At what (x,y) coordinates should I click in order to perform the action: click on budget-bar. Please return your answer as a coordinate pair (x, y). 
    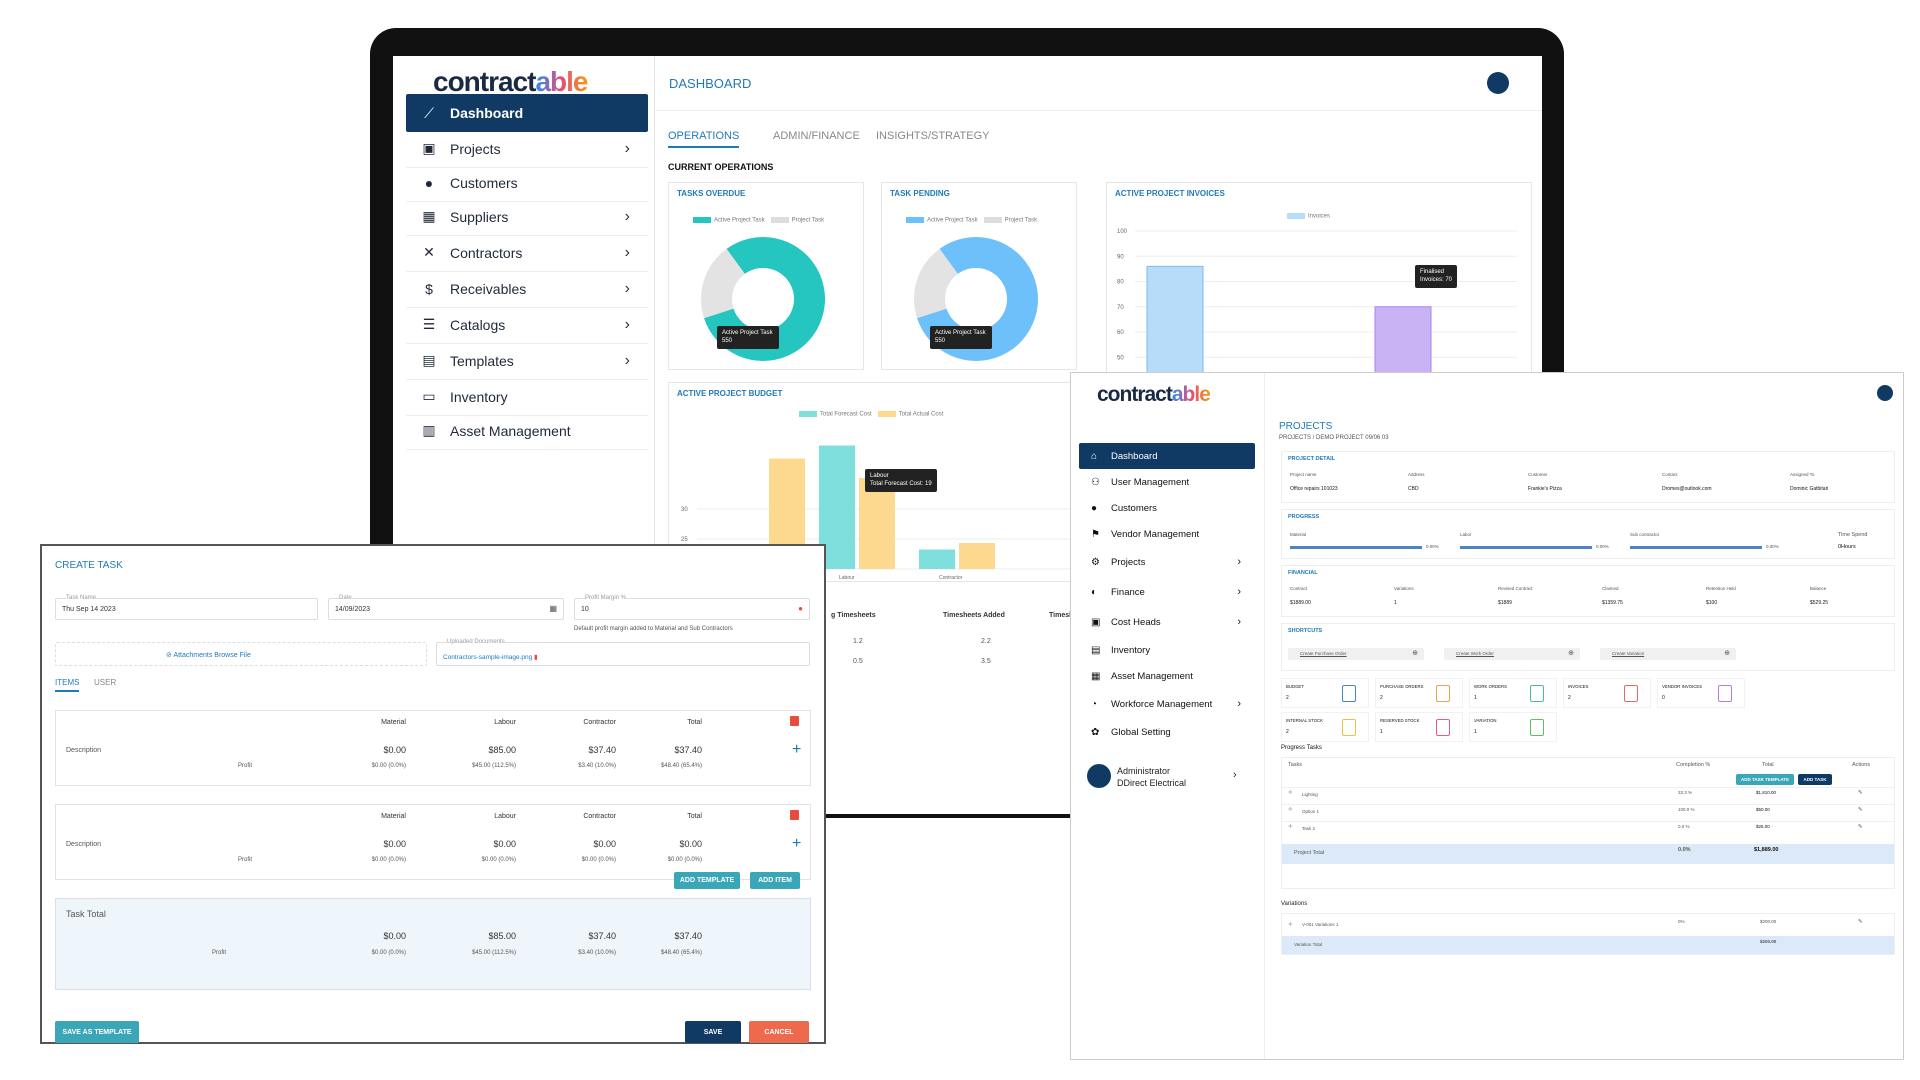
    Looking at the image, I should click on (877, 523).